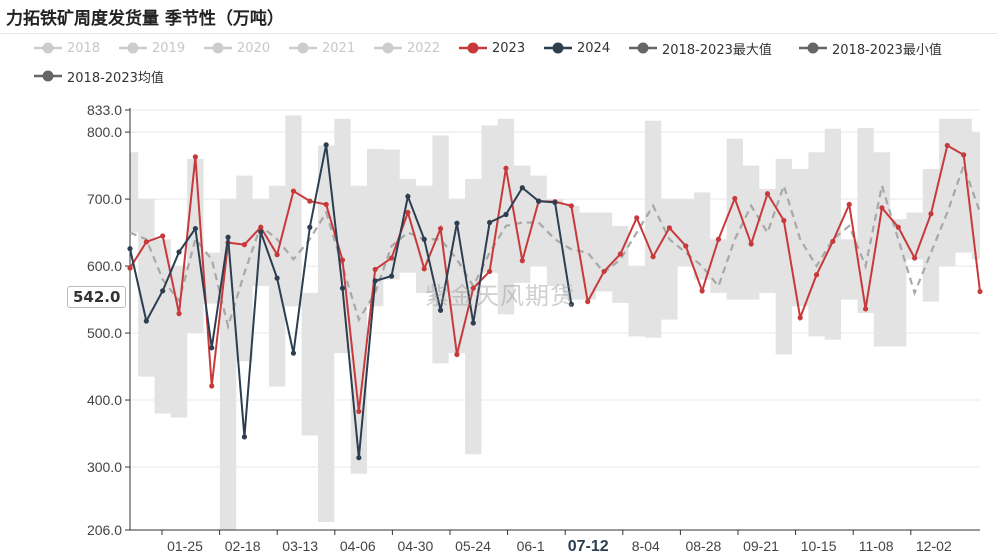  What do you see at coordinates (84, 48) in the screenshot?
I see `legend-label: 2018` at bounding box center [84, 48].